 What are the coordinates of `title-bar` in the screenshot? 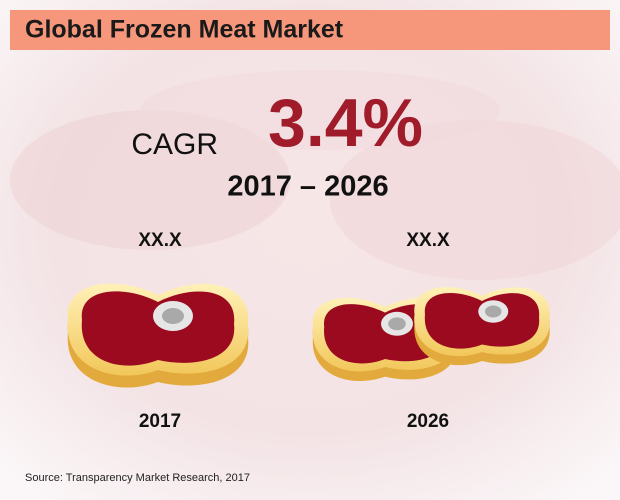 It's located at (310, 30).